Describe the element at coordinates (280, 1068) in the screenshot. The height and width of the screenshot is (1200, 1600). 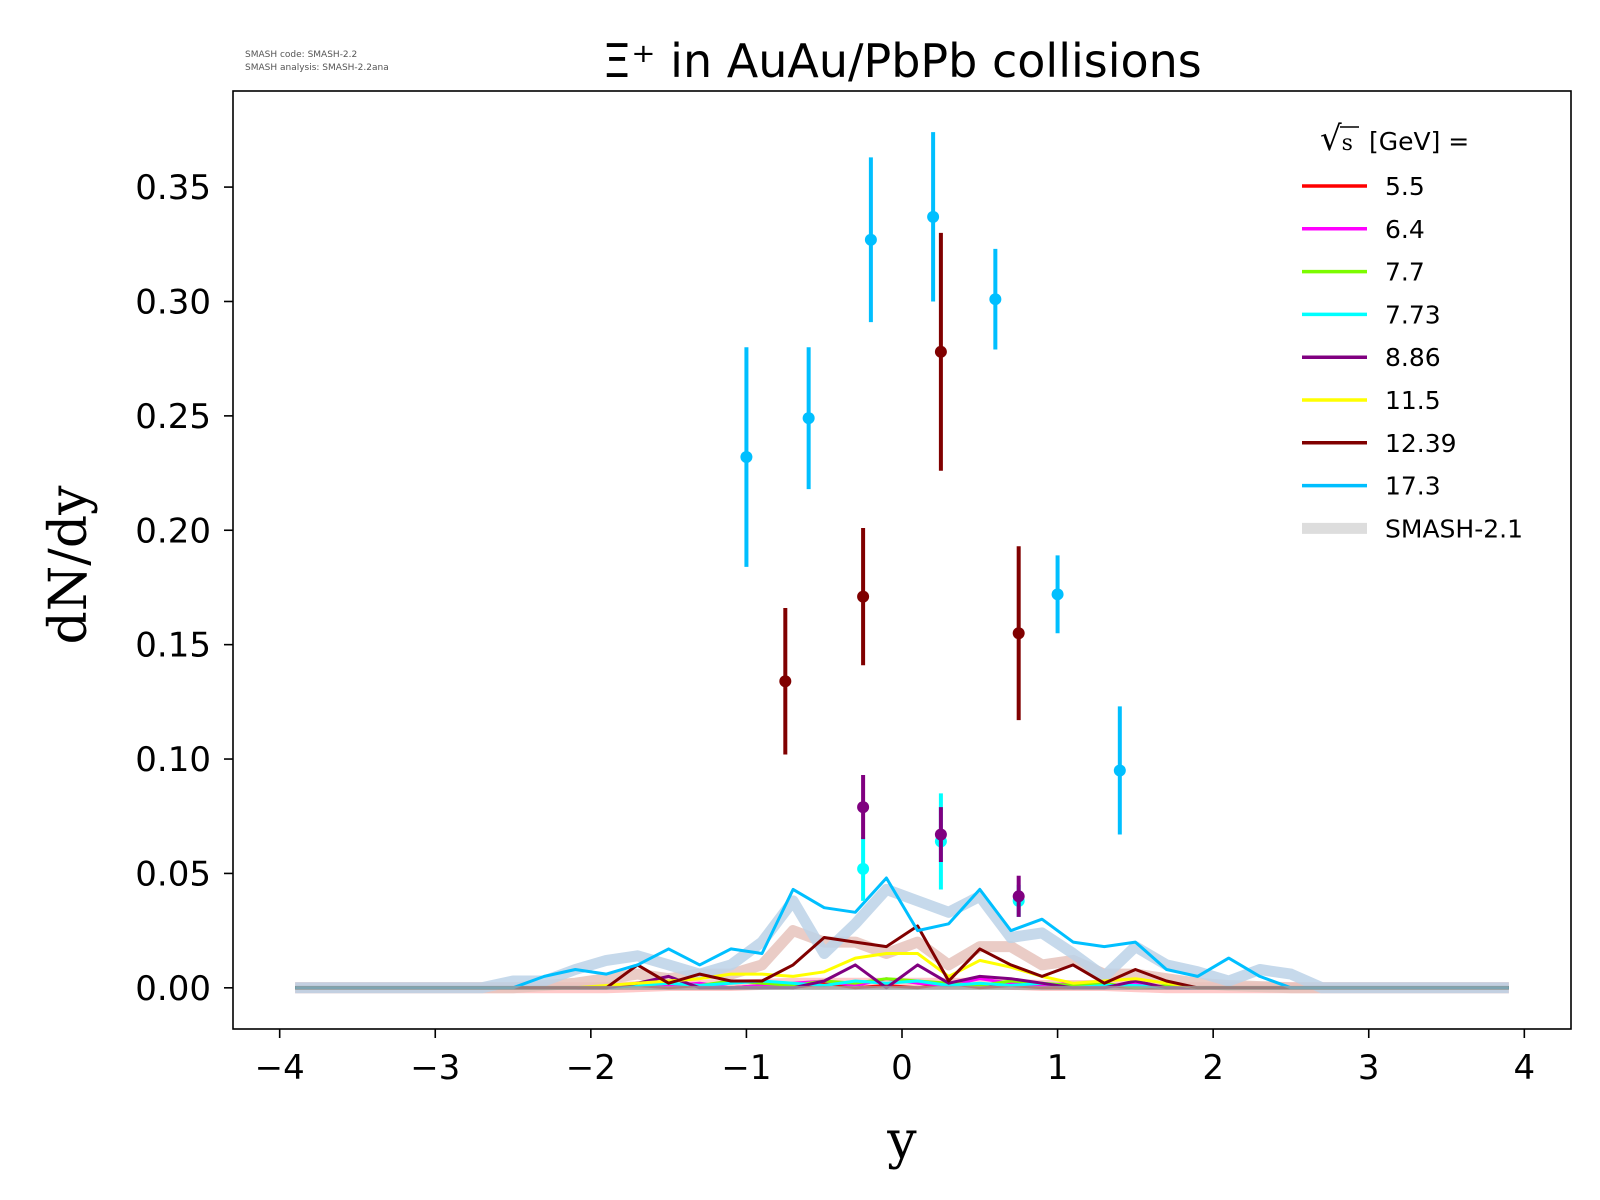
I see `x-tick-label: −4` at that location.